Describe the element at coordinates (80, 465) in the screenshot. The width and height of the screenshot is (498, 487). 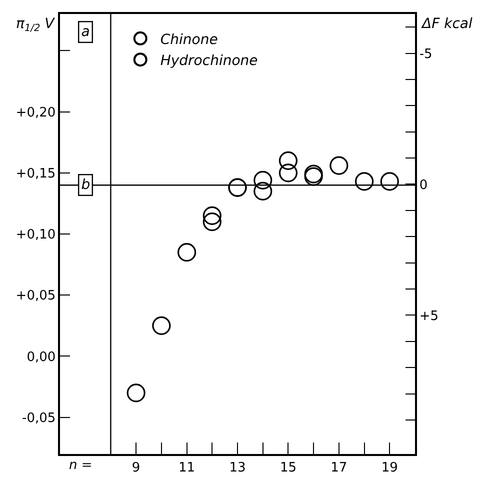
I see `x-axis-title: n =` at that location.